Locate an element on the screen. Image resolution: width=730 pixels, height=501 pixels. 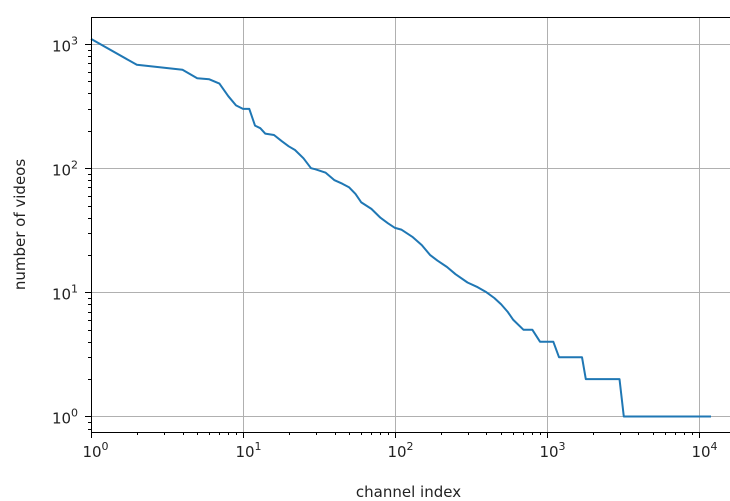
y-tick-label: 10² is located at coordinates (65, 169).